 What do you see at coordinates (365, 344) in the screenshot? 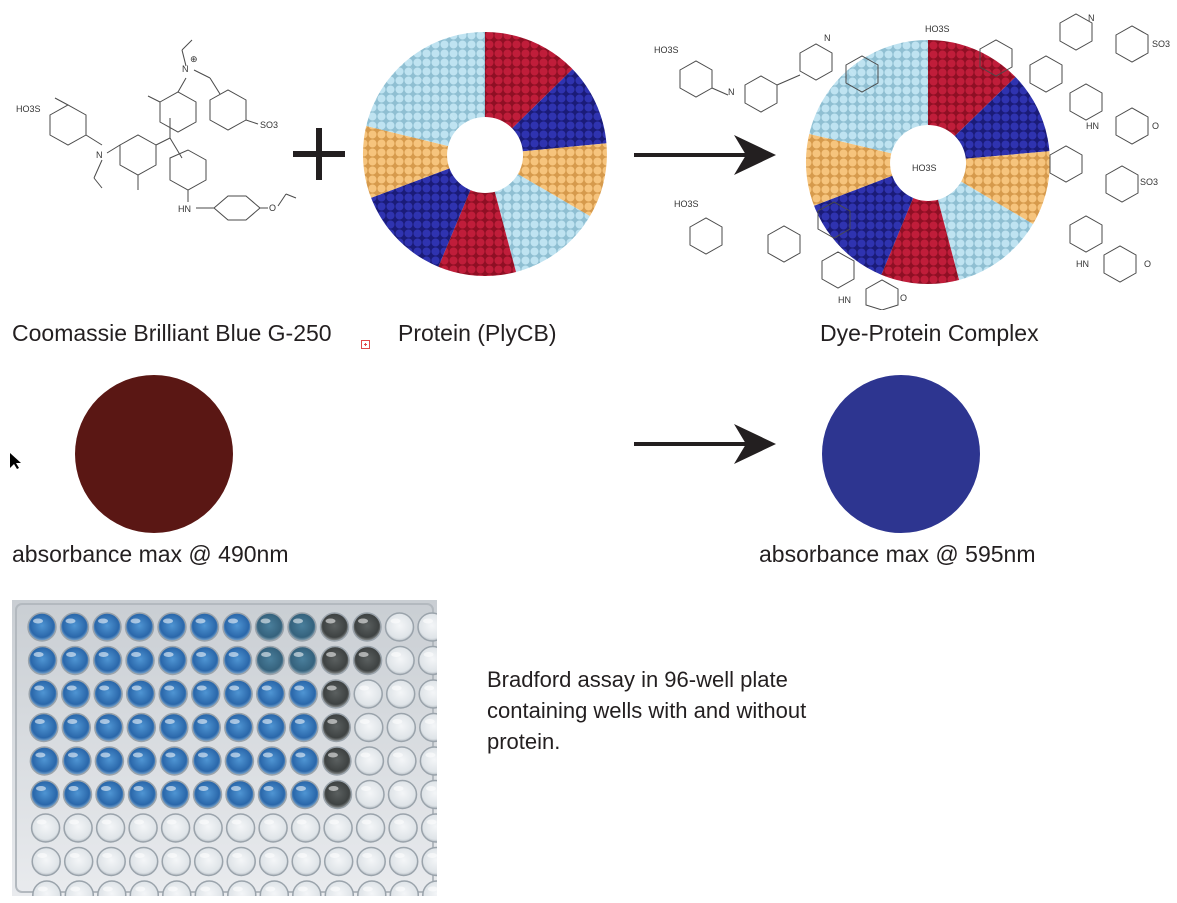
I see `anchor-marker-icon` at bounding box center [365, 344].